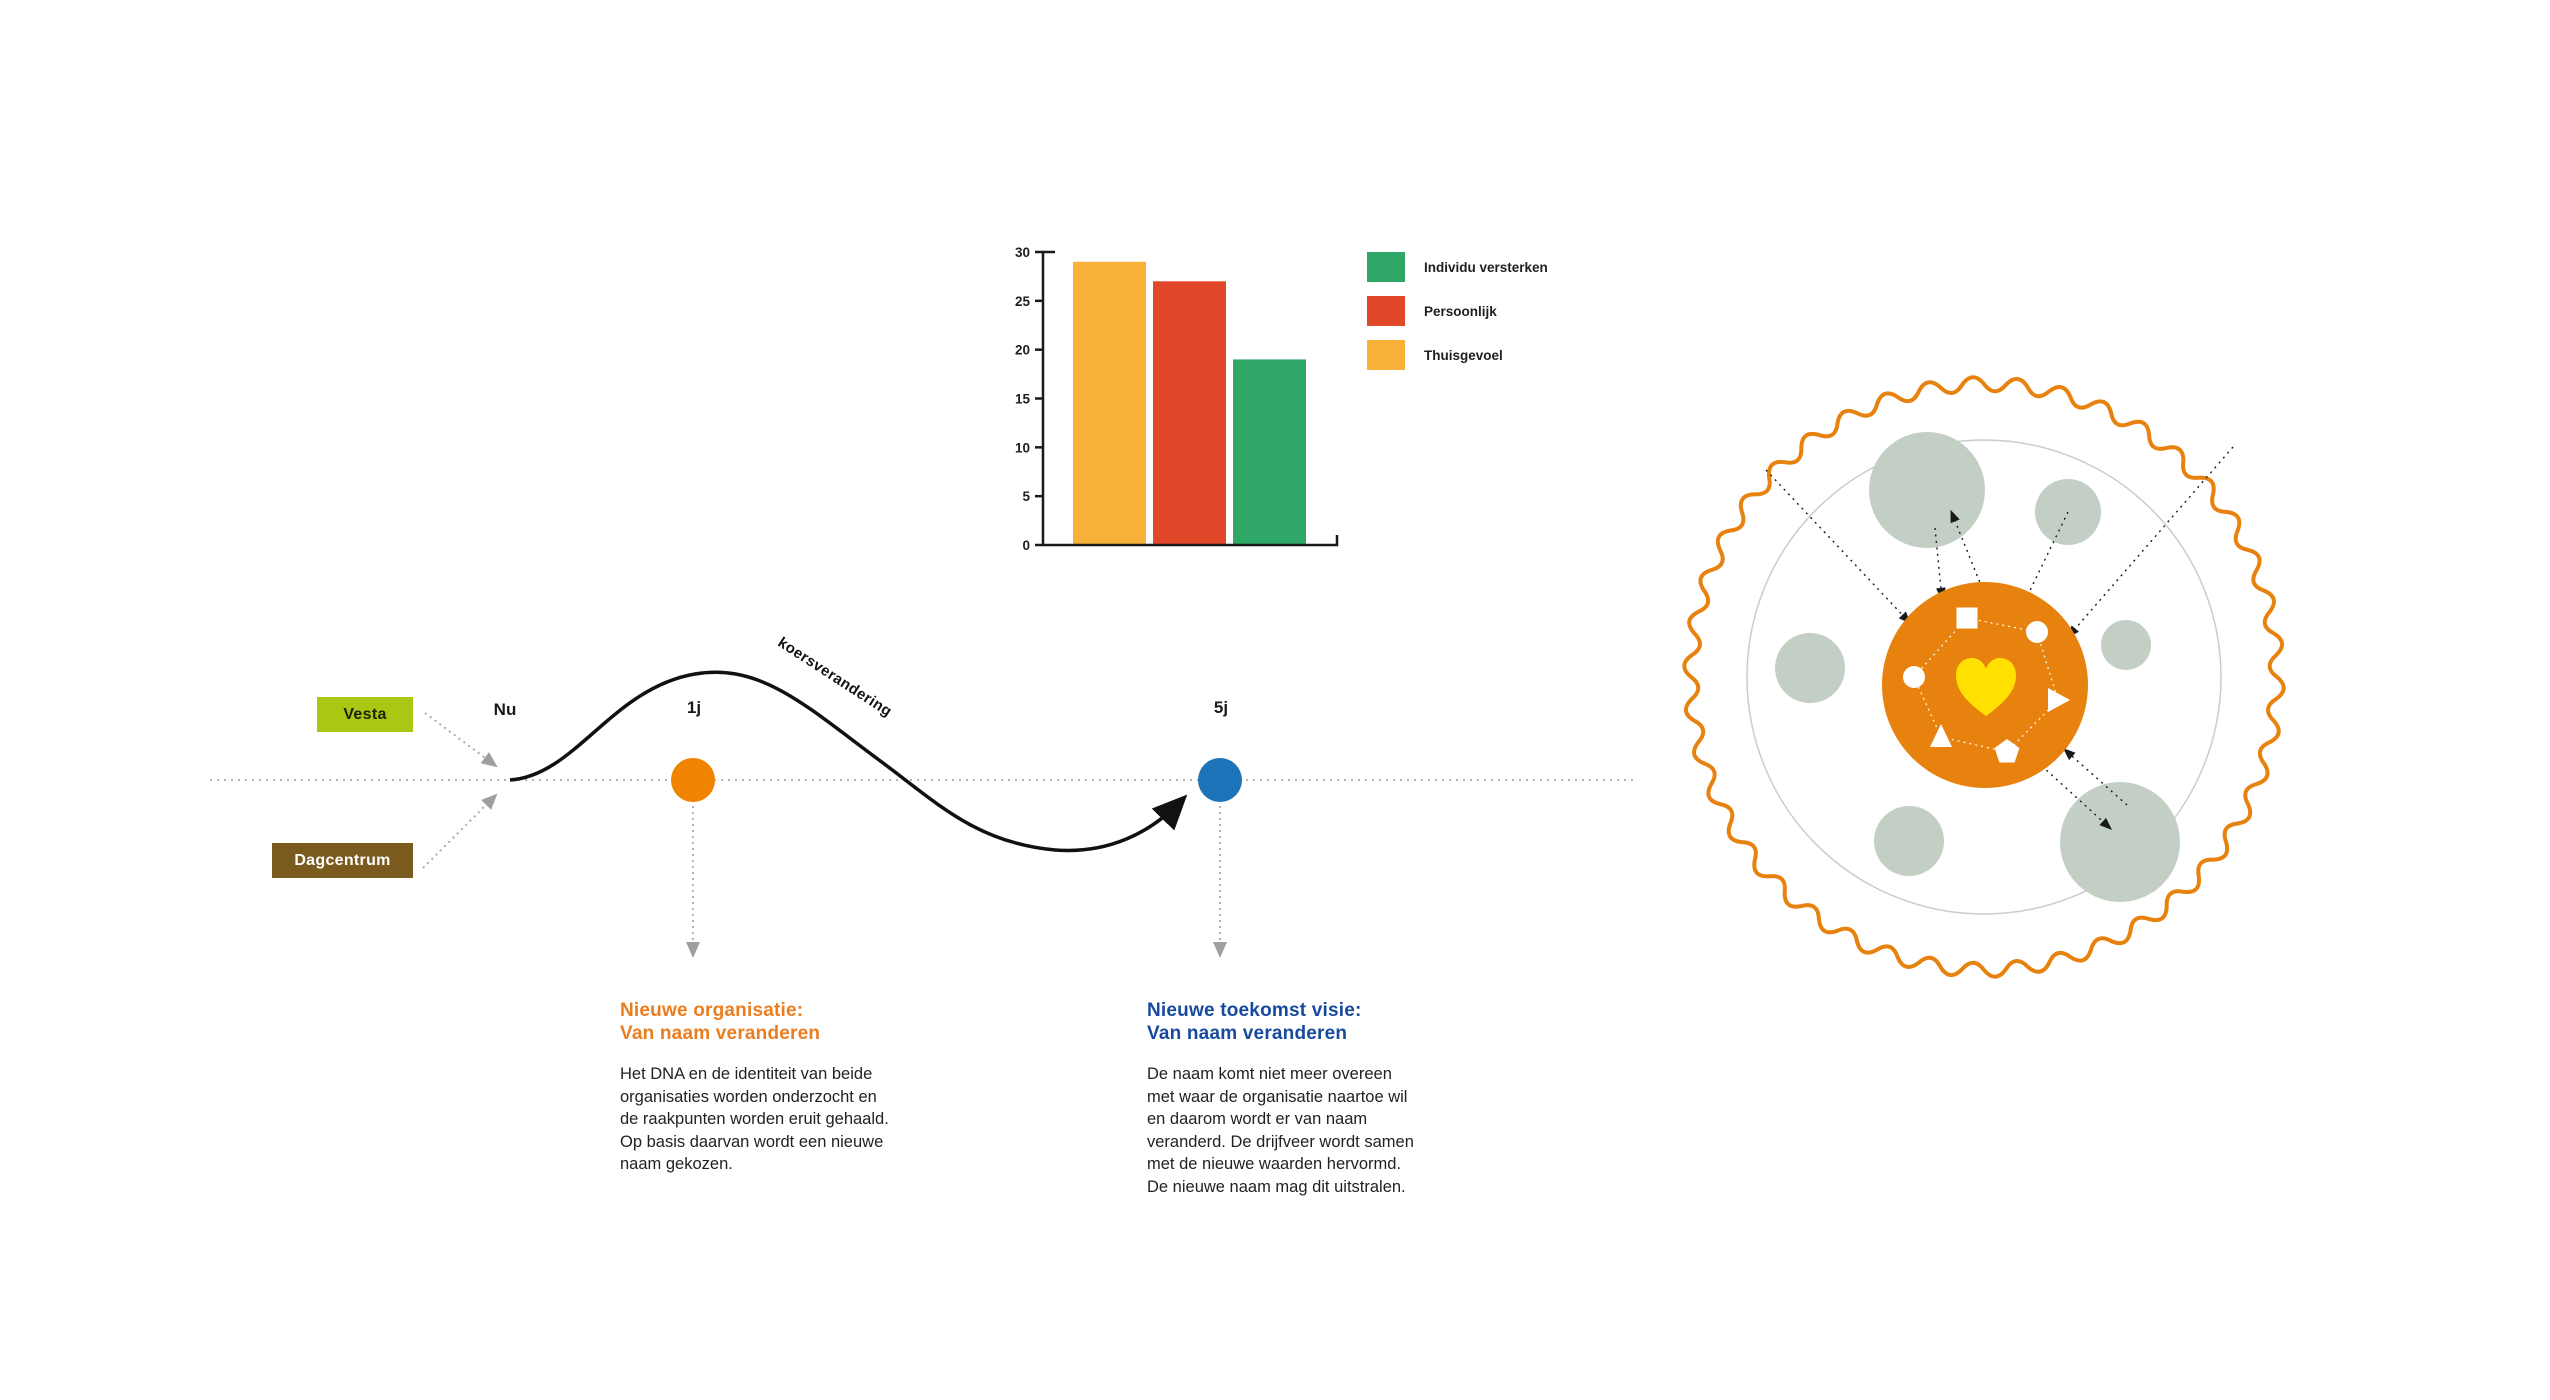 Image resolution: width=2550 pixels, height=1400 pixels. I want to click on heart-icon, so click(1986, 687).